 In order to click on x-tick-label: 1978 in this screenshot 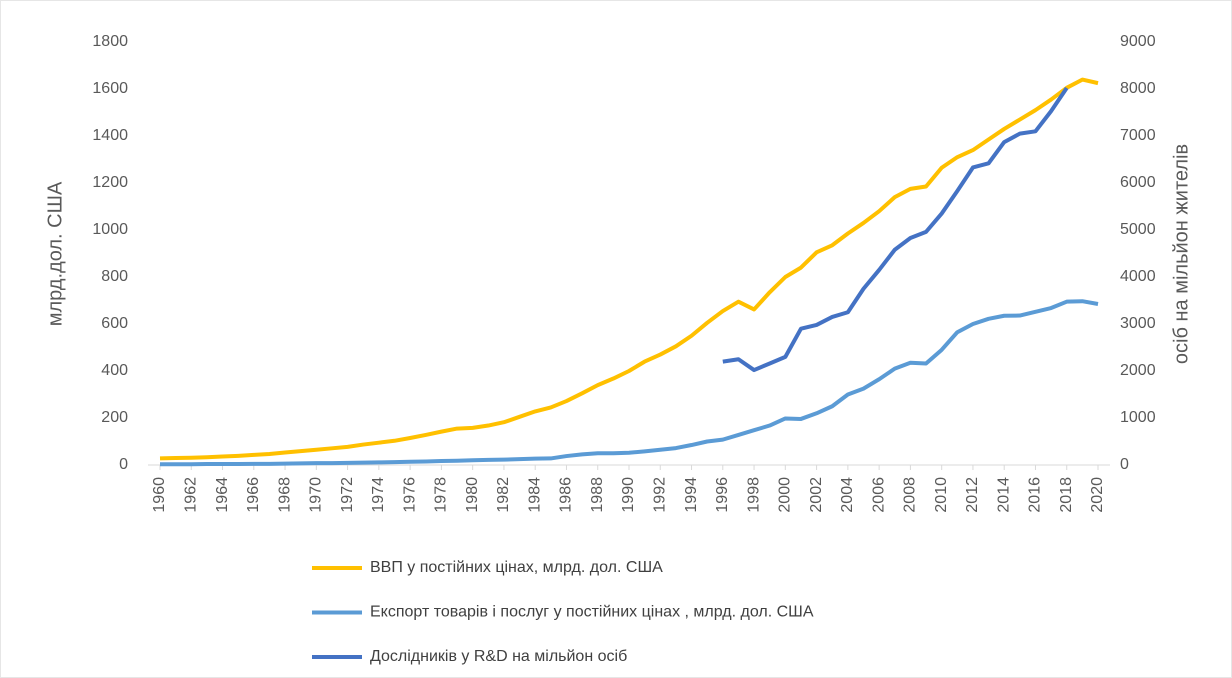, I will do `click(441, 495)`.